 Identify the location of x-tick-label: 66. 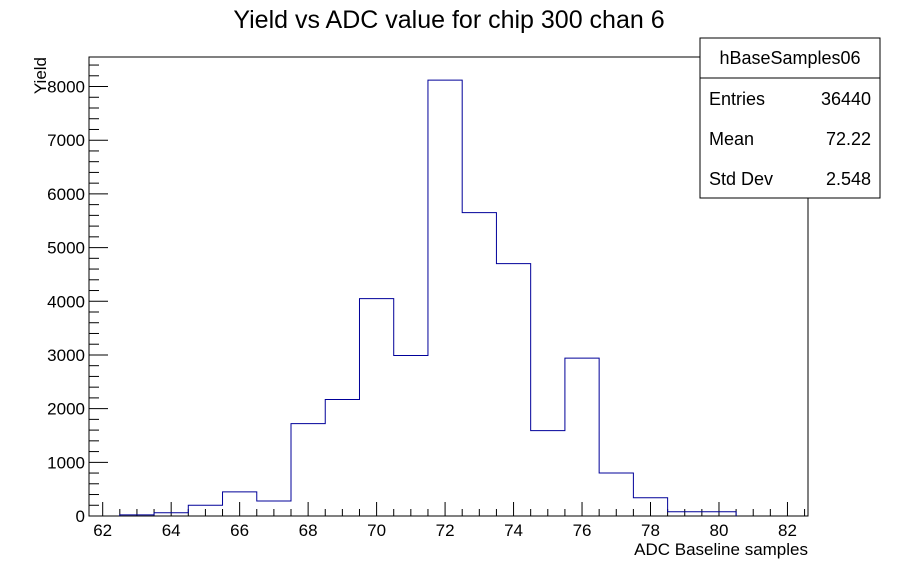
(239, 530).